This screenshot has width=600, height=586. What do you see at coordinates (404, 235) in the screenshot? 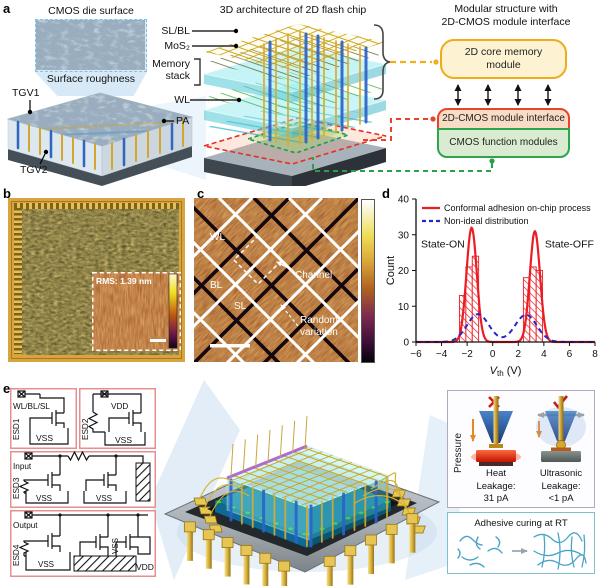
I see `y-tick: 30` at bounding box center [404, 235].